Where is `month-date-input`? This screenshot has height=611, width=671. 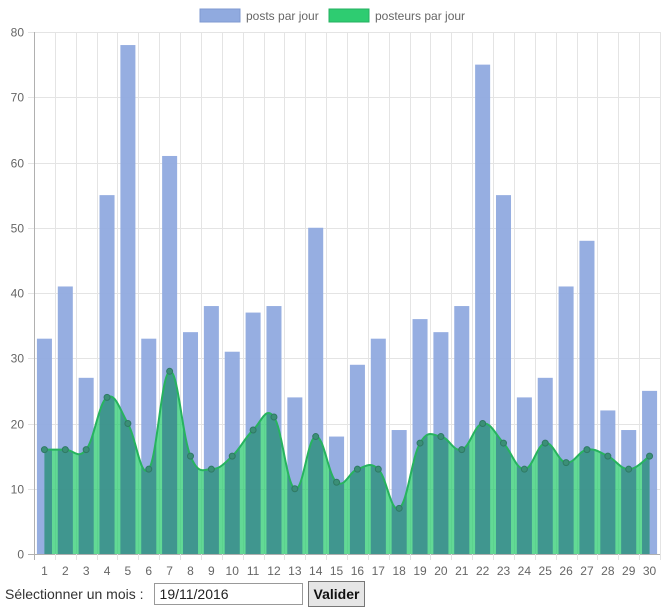 month-date-input is located at coordinates (228, 594).